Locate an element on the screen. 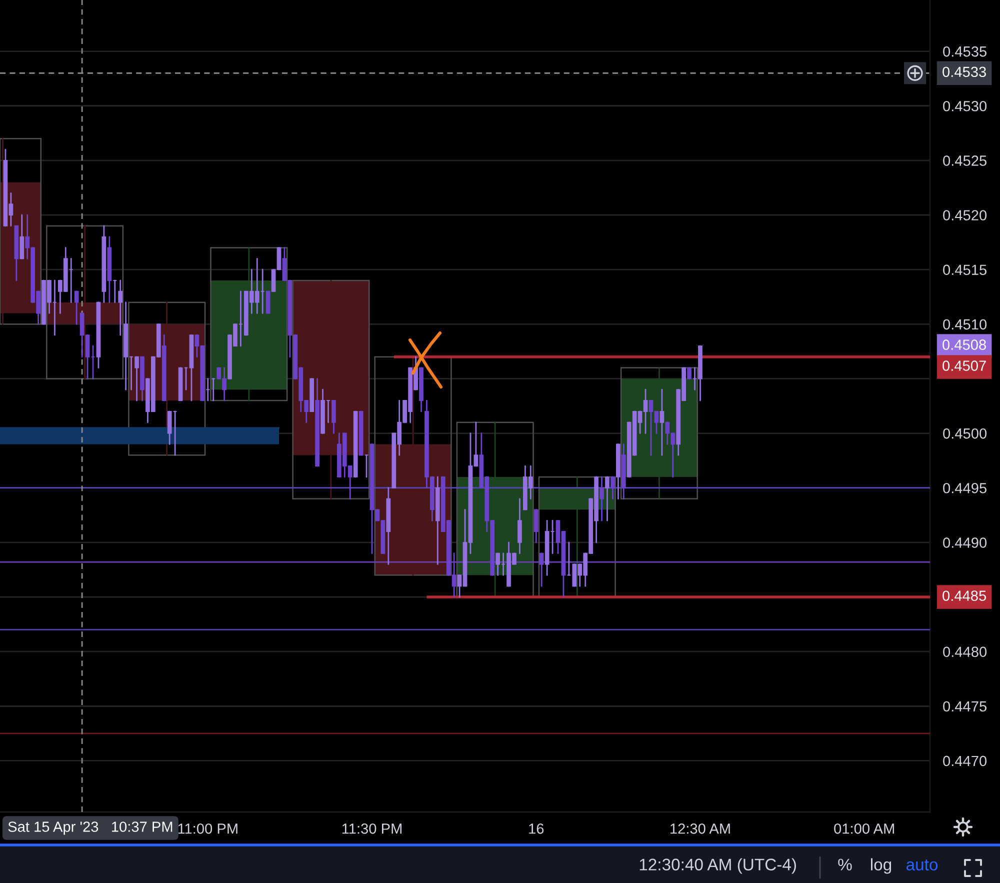 The image size is (1000, 883). x-tick-label: 12:30 AM is located at coordinates (700, 828).